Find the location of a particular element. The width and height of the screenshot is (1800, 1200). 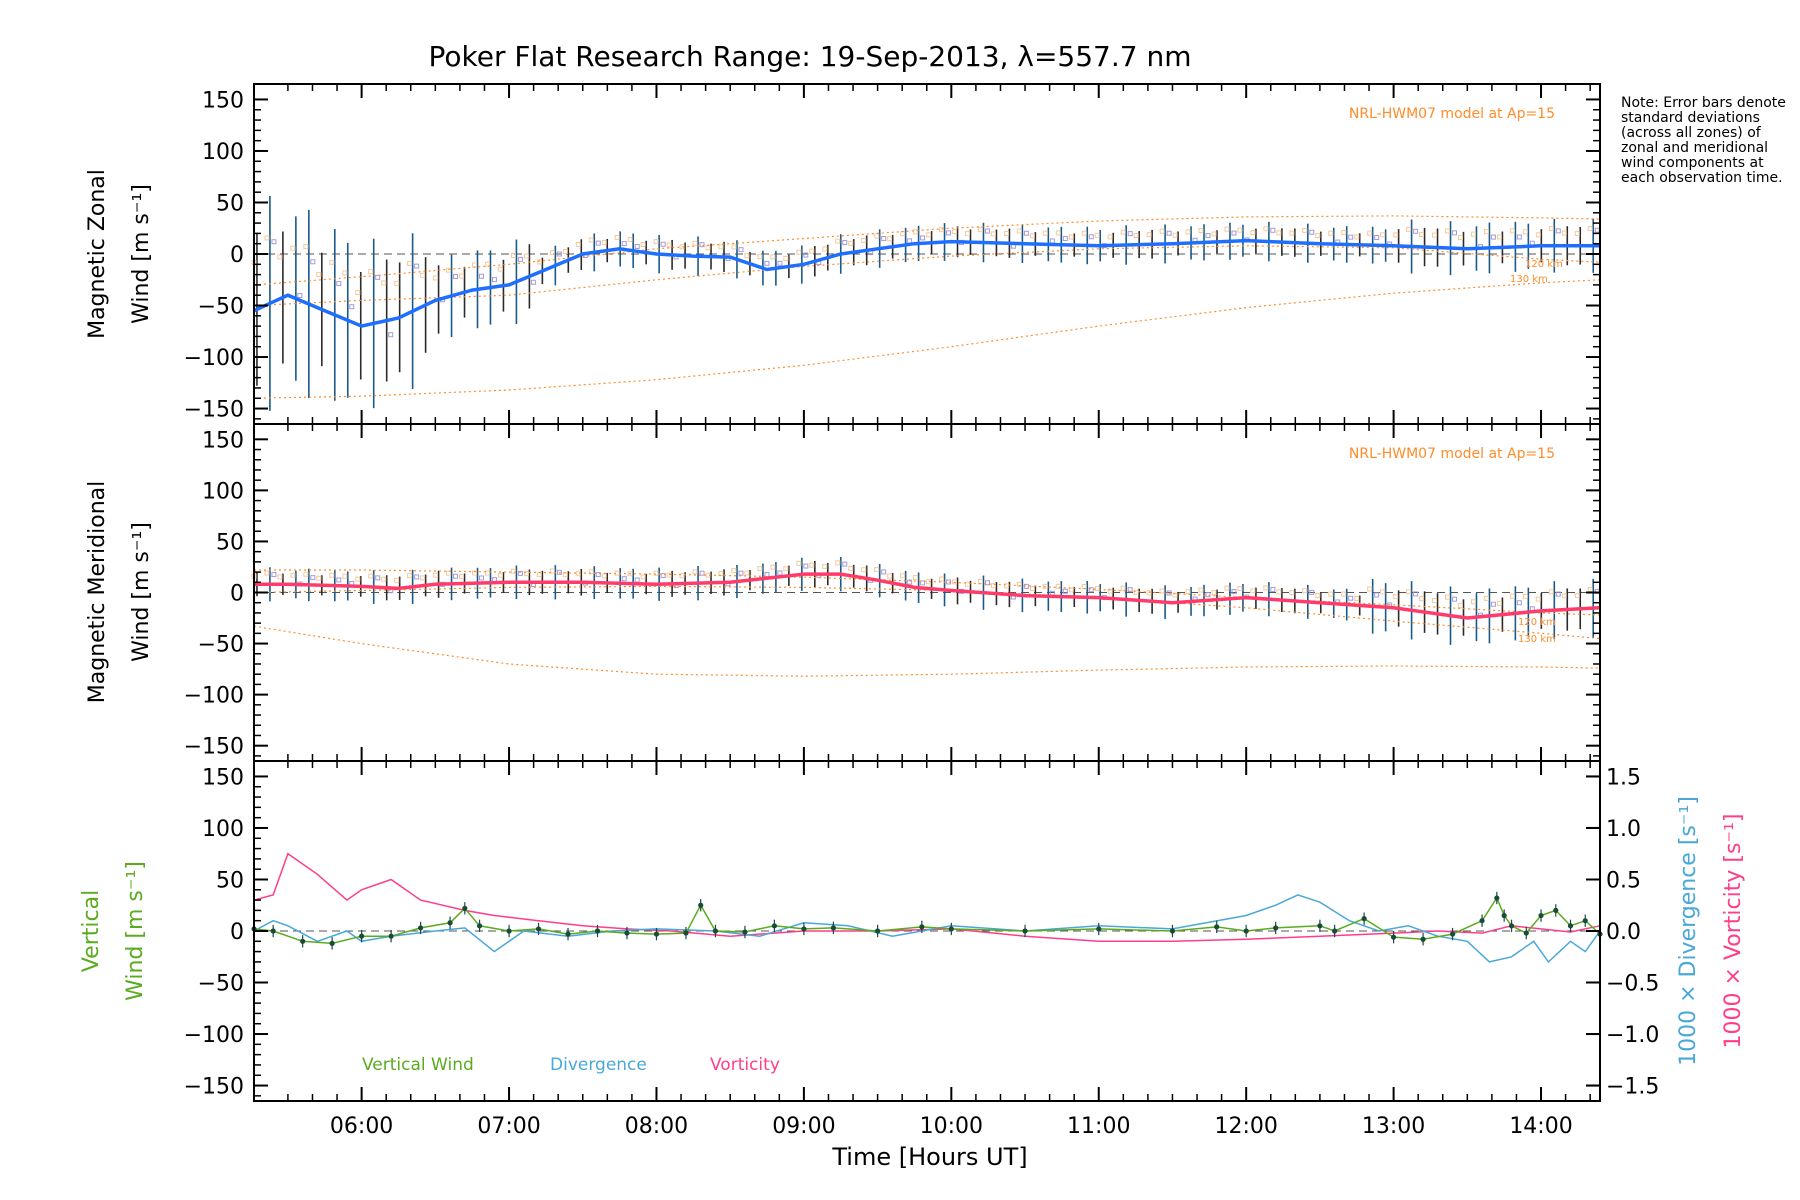

zonal-model-line is located at coordinates (927, 276).